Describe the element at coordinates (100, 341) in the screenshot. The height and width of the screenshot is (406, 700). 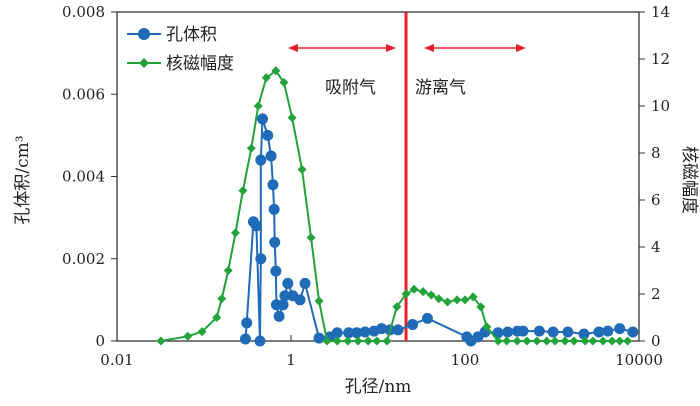
I see `y-left-tick-label: 0` at that location.